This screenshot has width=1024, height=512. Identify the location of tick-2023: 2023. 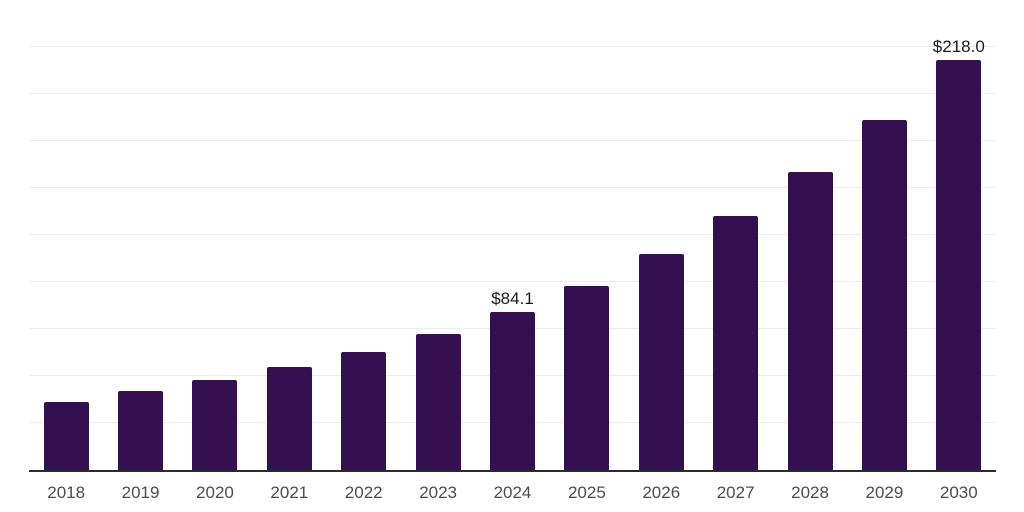
(438, 492).